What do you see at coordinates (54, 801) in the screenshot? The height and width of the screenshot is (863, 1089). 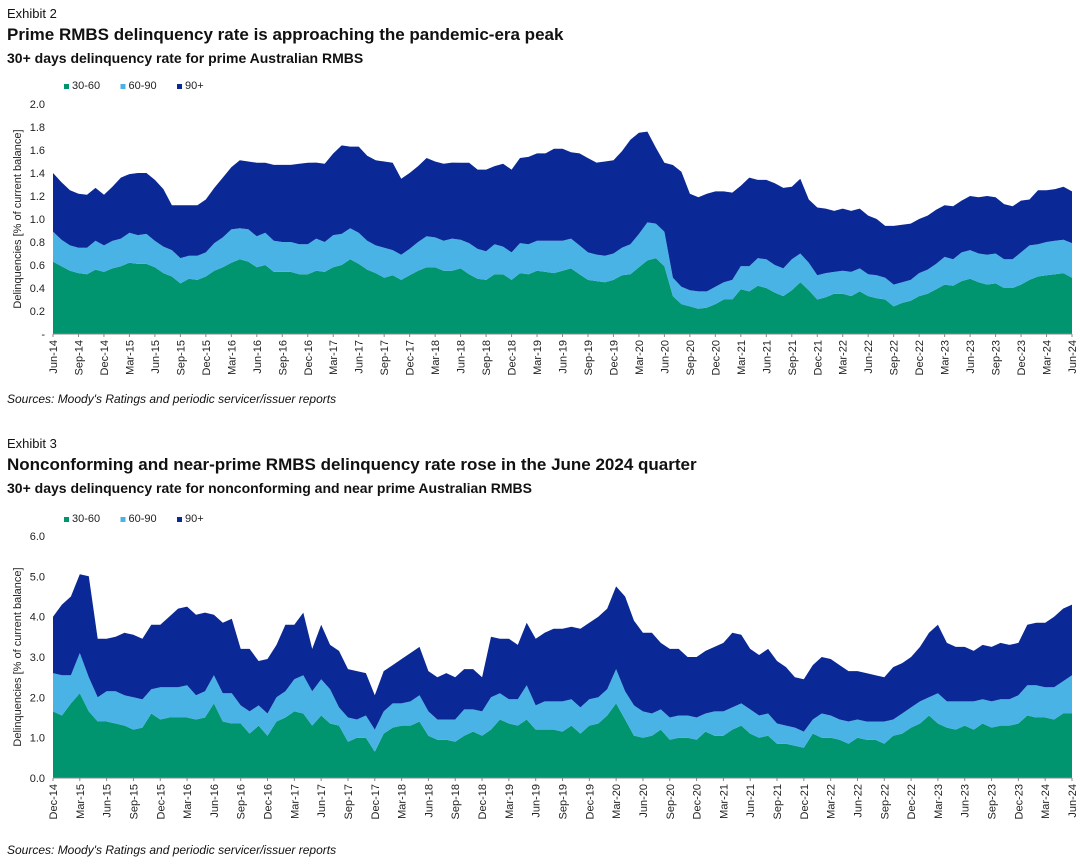 I see `x-tick-label: Dec-14` at bounding box center [54, 801].